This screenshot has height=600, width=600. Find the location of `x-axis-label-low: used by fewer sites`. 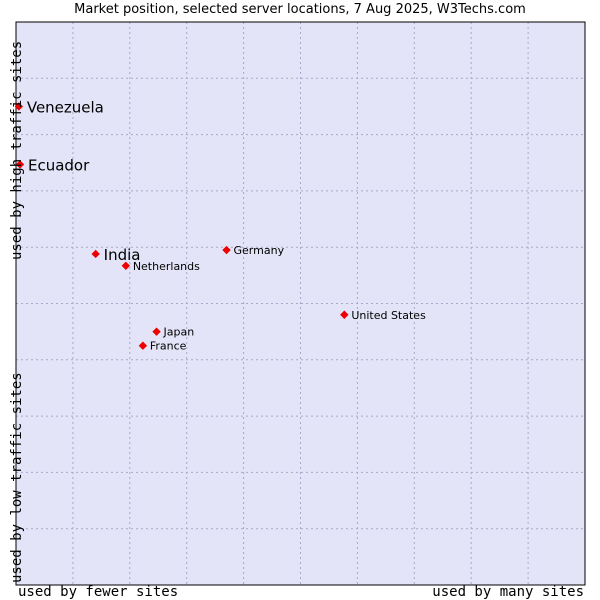

x-axis-label-low: used by fewer sites is located at coordinates (98, 592).